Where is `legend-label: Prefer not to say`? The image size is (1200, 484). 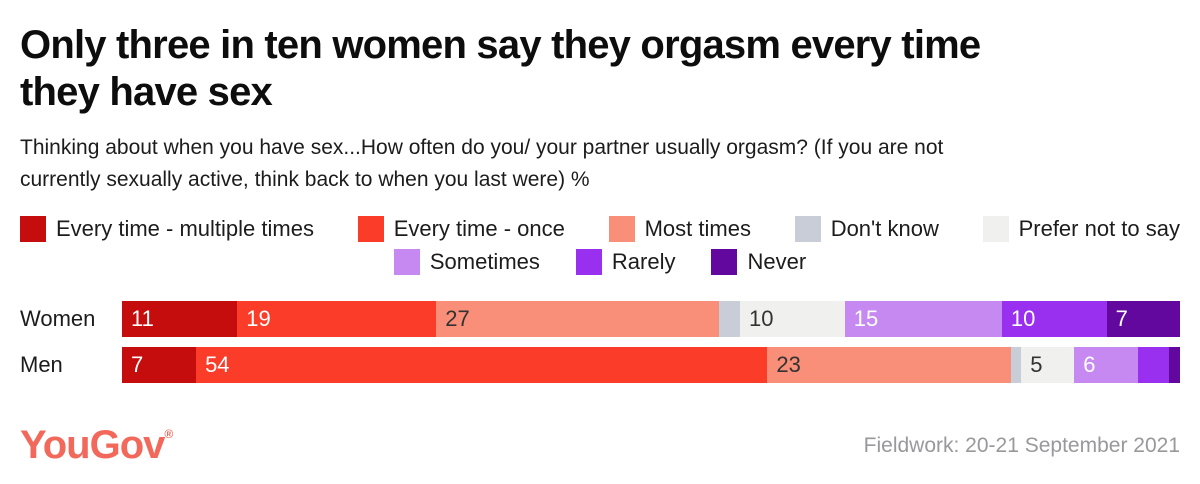 legend-label: Prefer not to say is located at coordinates (1099, 228).